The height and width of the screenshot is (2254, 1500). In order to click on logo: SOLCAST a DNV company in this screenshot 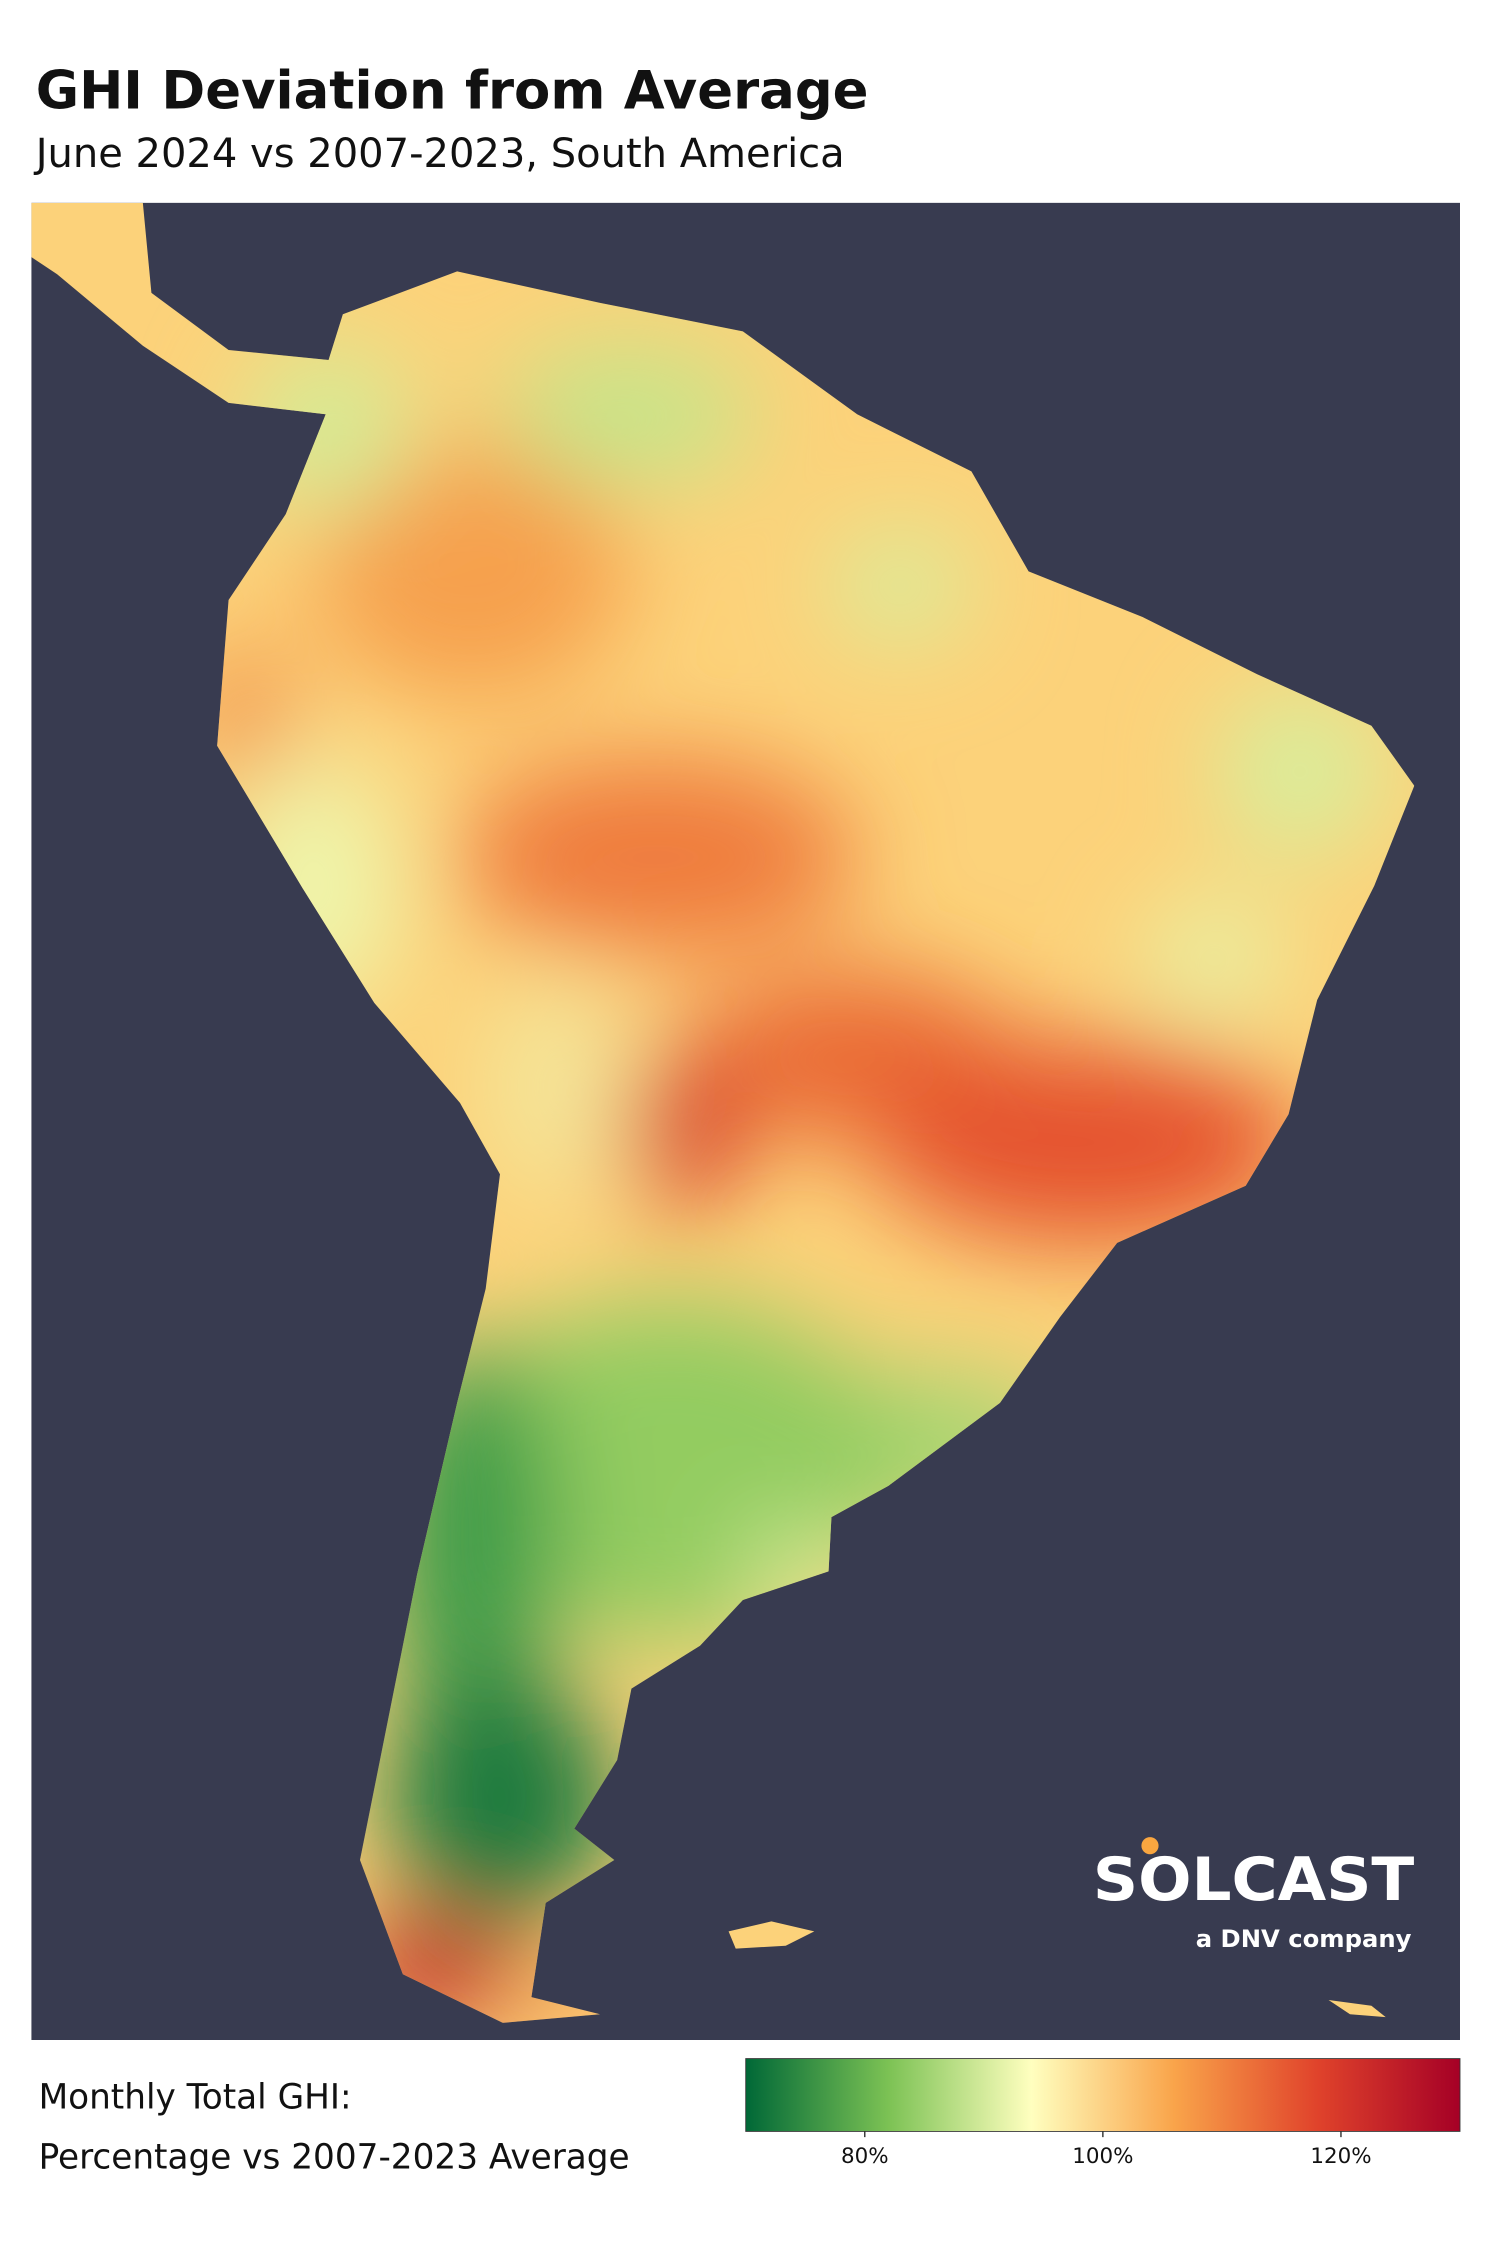, I will do `click(1254, 1895)`.